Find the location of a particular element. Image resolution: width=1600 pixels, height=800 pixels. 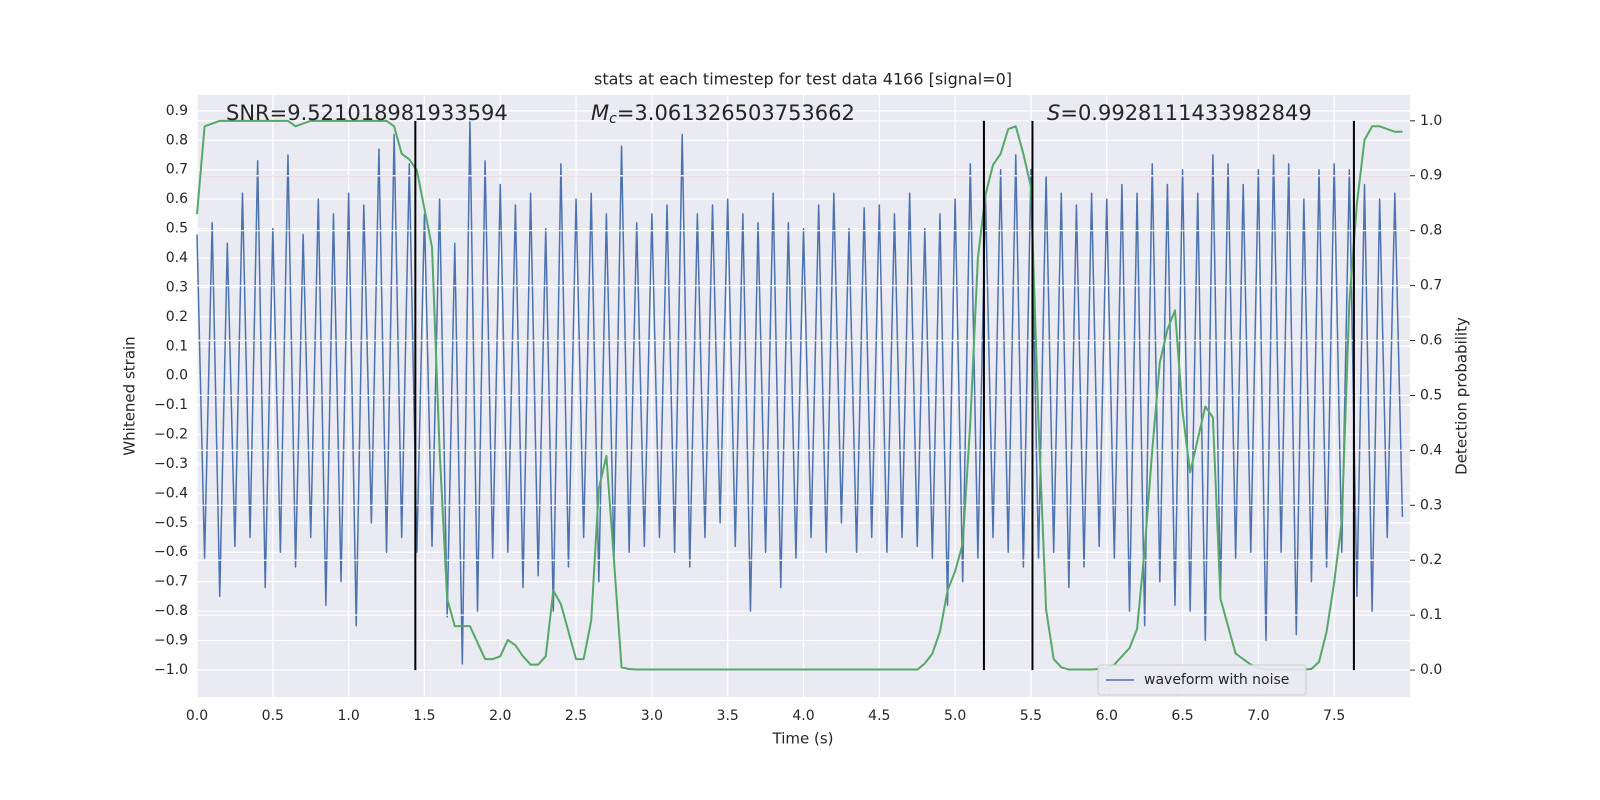

y-tick-label: 0.1 is located at coordinates (177, 346).